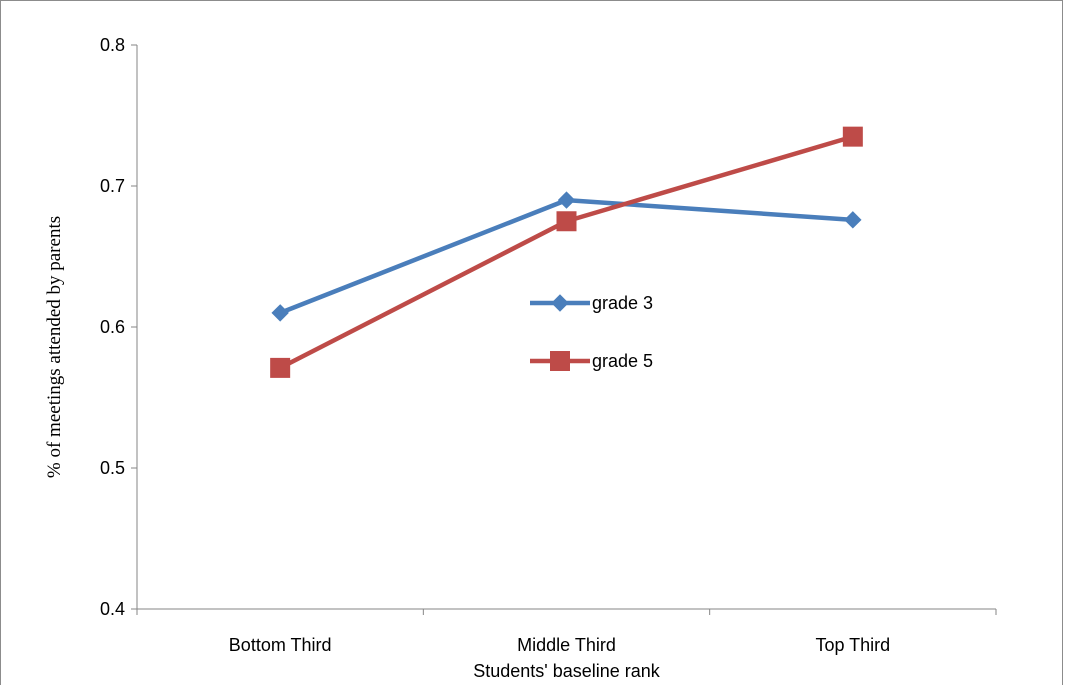 The height and width of the screenshot is (685, 1065). I want to click on x-axis-title: Students' baseline rank, so click(567, 671).